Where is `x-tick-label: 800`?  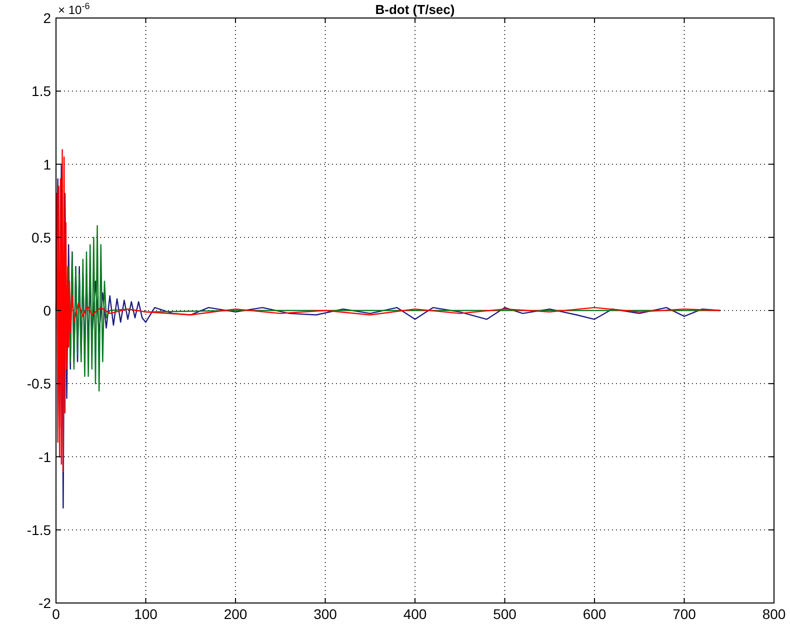 x-tick-label: 800 is located at coordinates (774, 614).